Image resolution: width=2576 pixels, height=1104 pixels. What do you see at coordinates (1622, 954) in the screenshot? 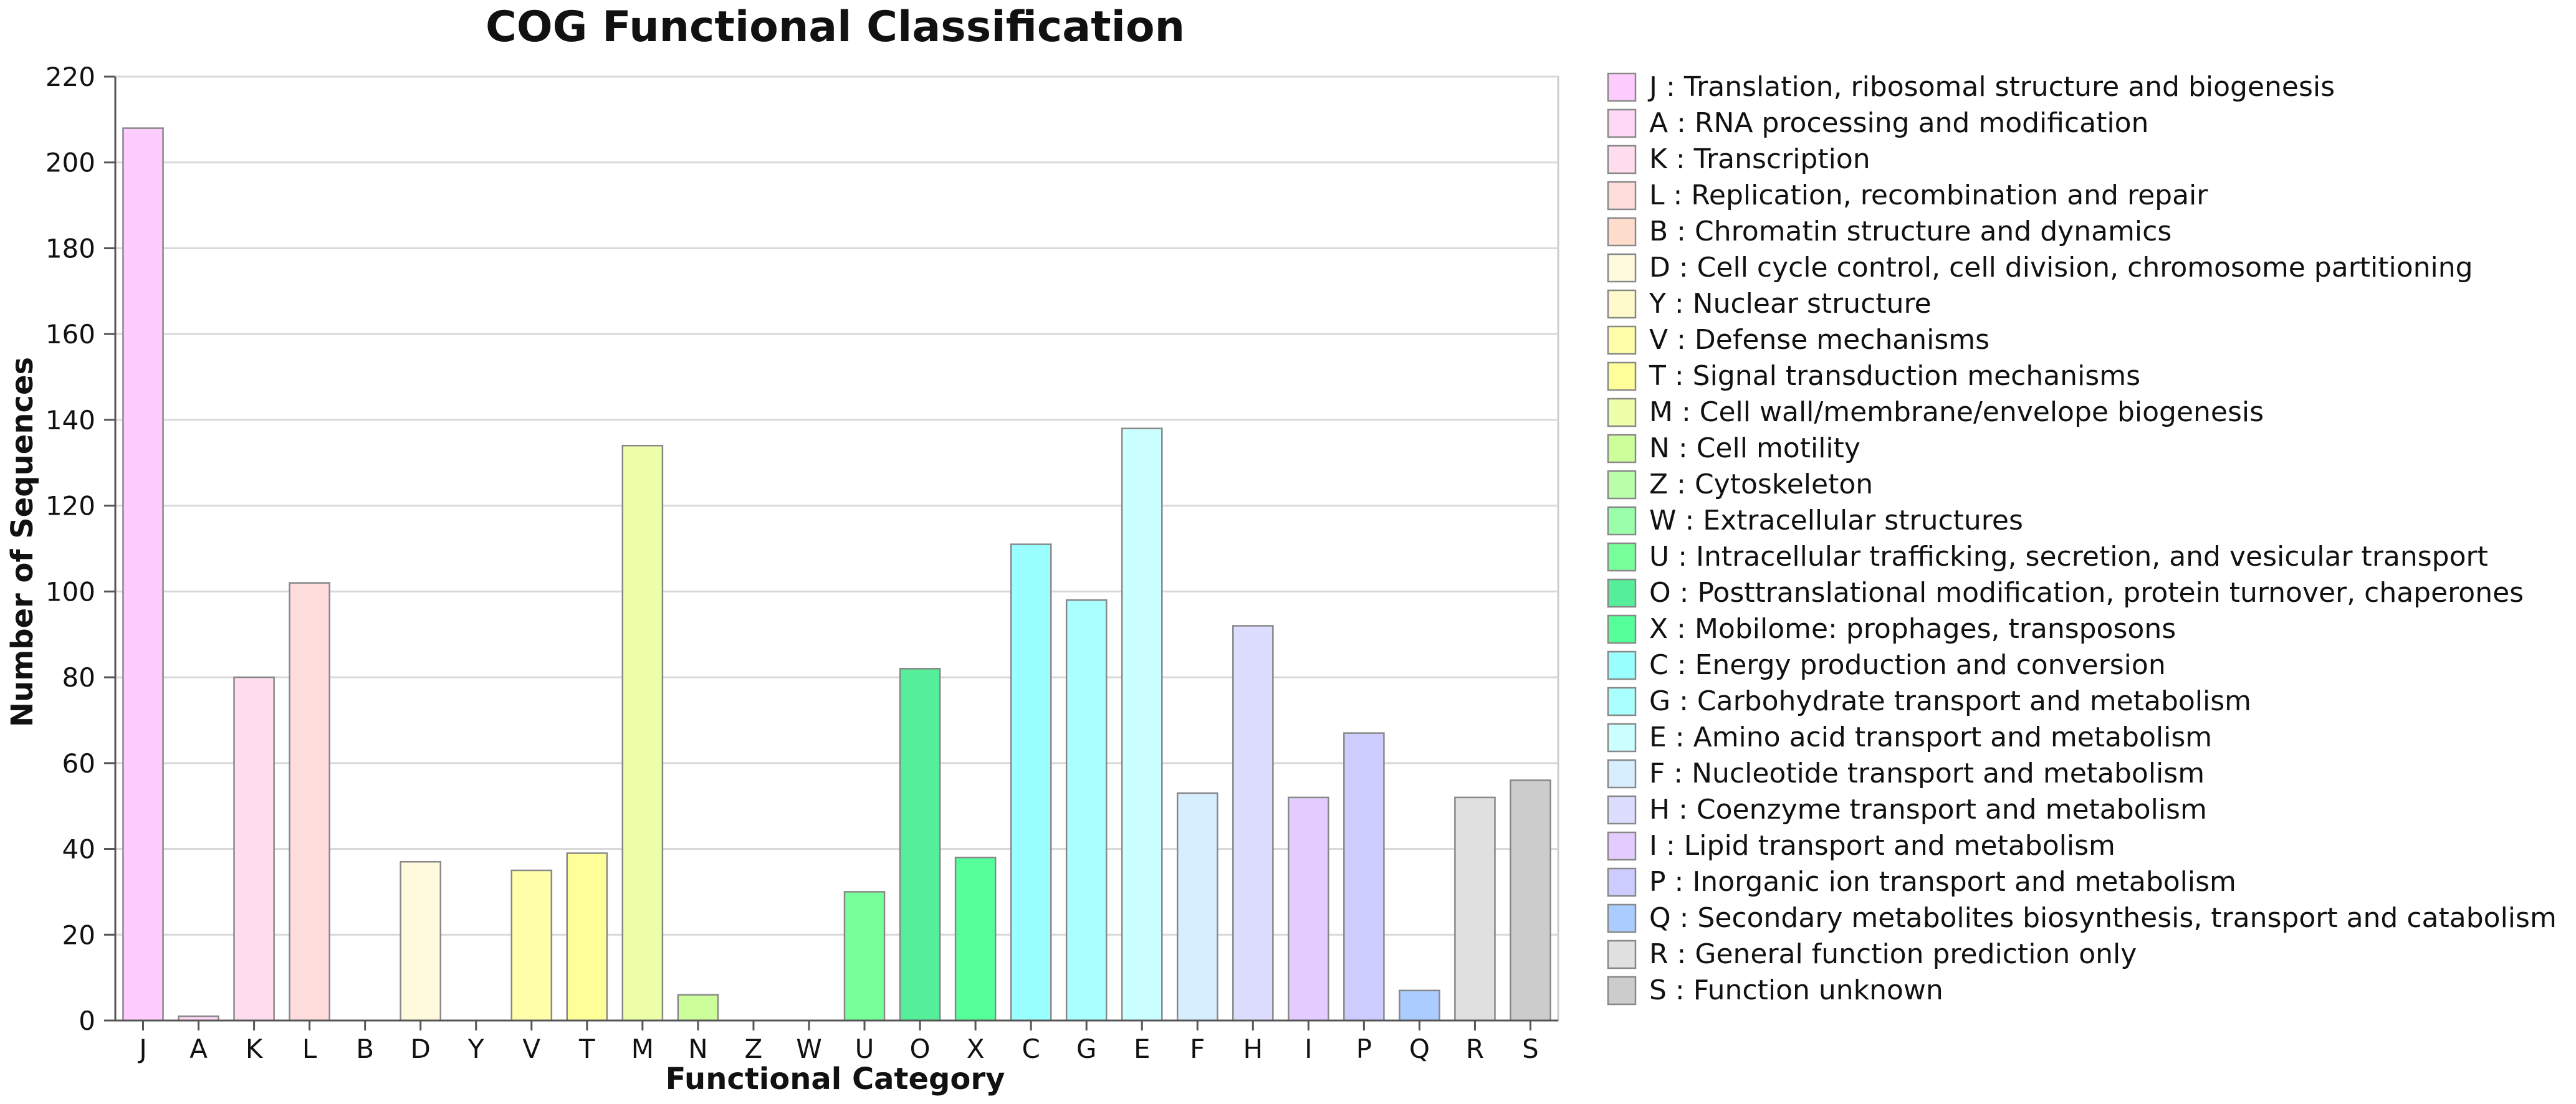
I see `legend-swatch-R` at bounding box center [1622, 954].